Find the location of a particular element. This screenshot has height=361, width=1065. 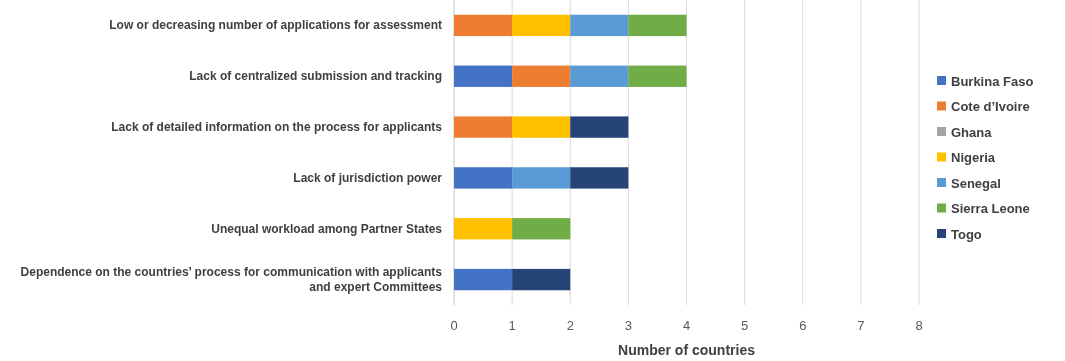

x-axis-title: Number of countries is located at coordinates (687, 350).